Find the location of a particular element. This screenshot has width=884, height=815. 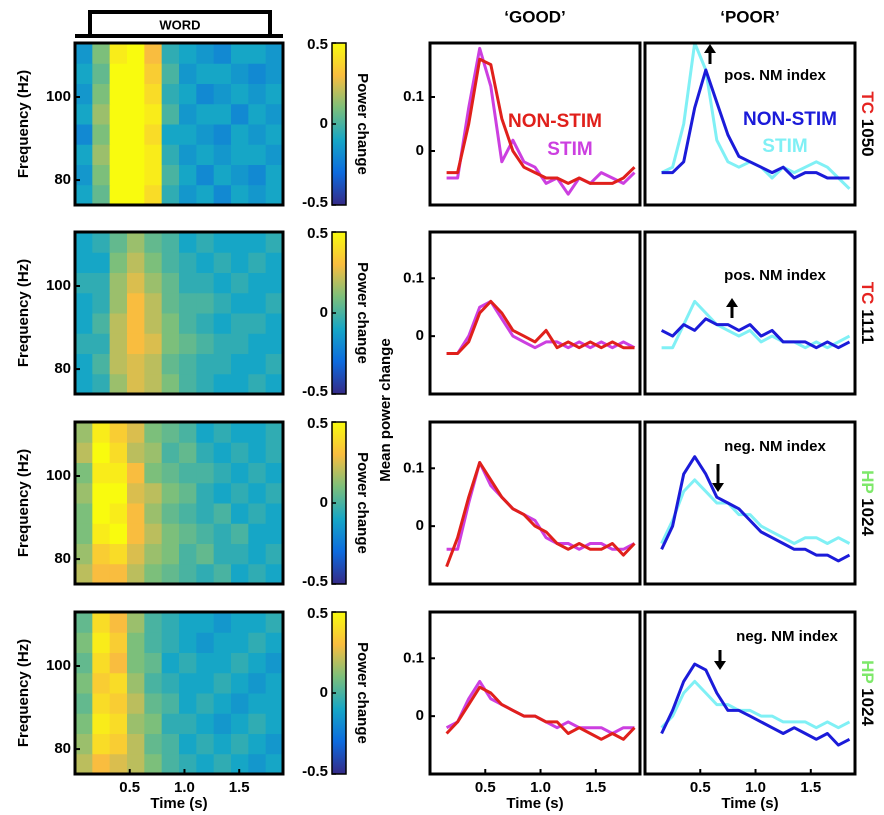

colorbar-tick-label: 0.5 is located at coordinates (317, 44).